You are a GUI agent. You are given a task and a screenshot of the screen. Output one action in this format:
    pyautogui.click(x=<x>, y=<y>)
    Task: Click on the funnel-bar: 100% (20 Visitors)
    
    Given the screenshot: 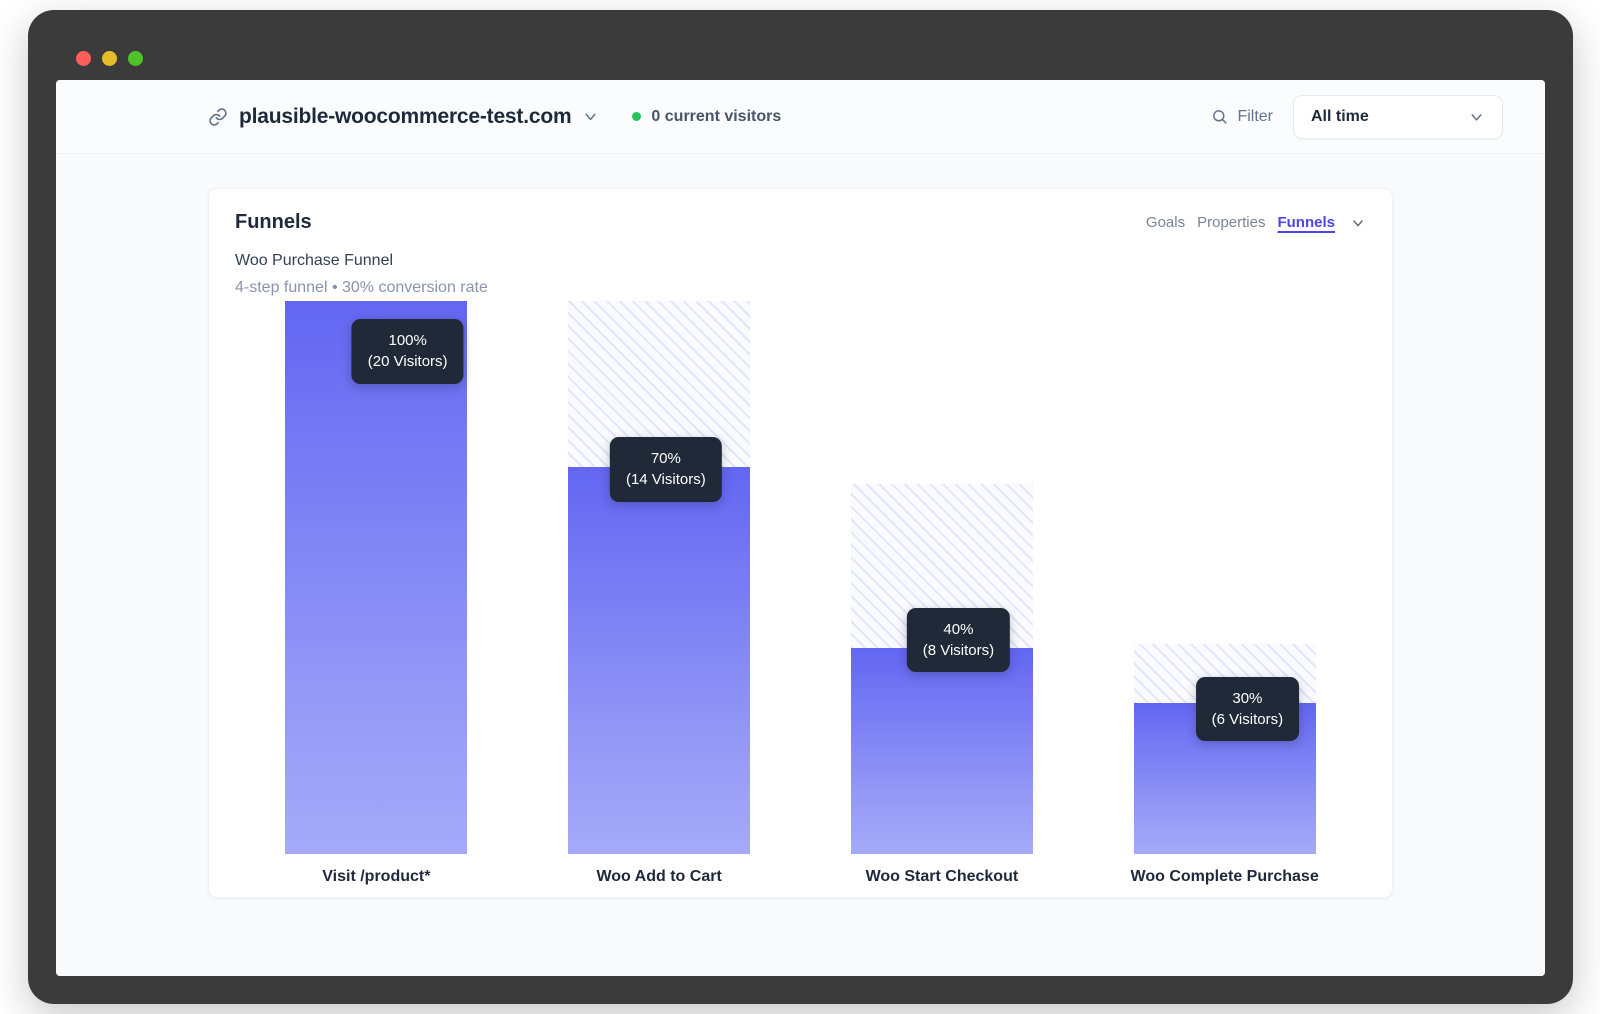 What is the action you would take?
    pyautogui.click(x=376, y=577)
    